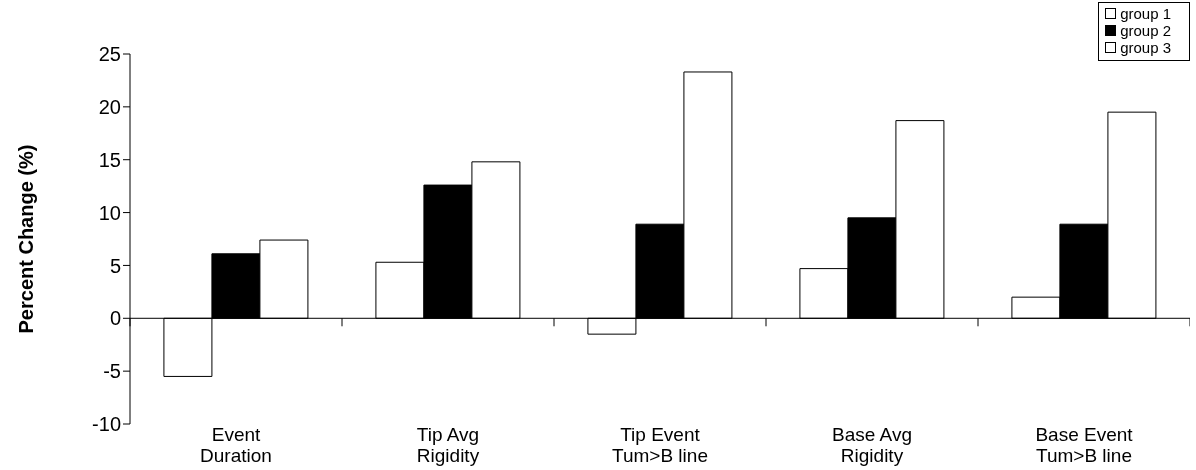 The image size is (1196, 470). What do you see at coordinates (112, 371) in the screenshot?
I see `y-tick-label: -5` at bounding box center [112, 371].